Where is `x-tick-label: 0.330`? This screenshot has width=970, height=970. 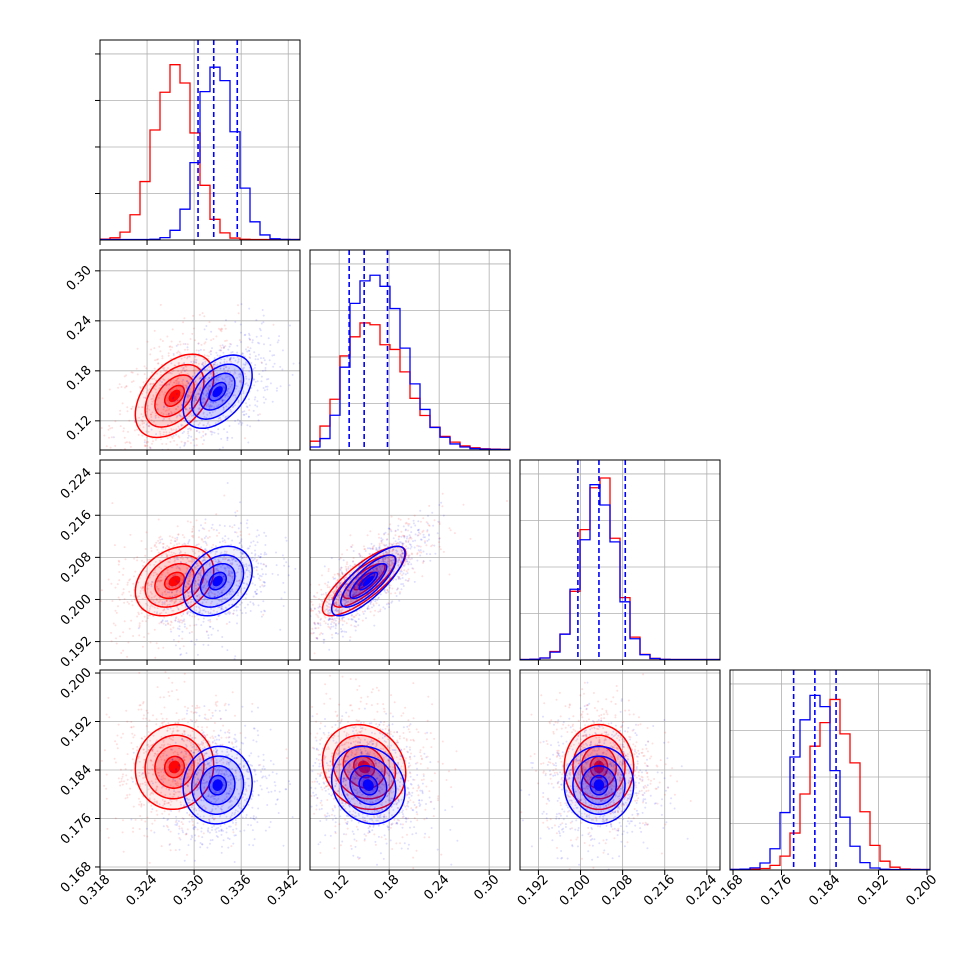
x-tick-label: 0.330 is located at coordinates (188, 890).